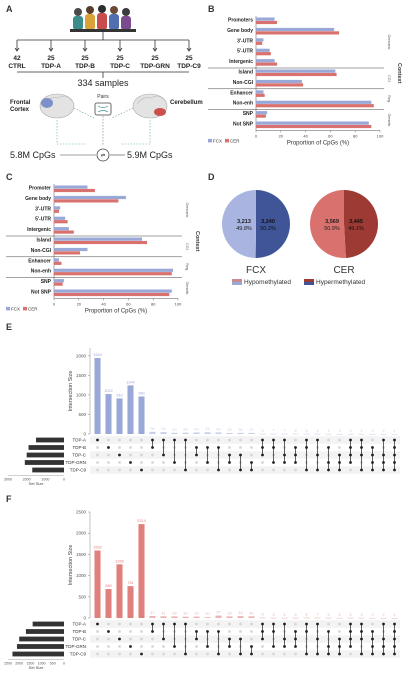 The width and height of the screenshot is (408, 675). What do you see at coordinates (267, 282) in the screenshot?
I see `legend-hypo-label: Hypomethylated` at bounding box center [267, 282].